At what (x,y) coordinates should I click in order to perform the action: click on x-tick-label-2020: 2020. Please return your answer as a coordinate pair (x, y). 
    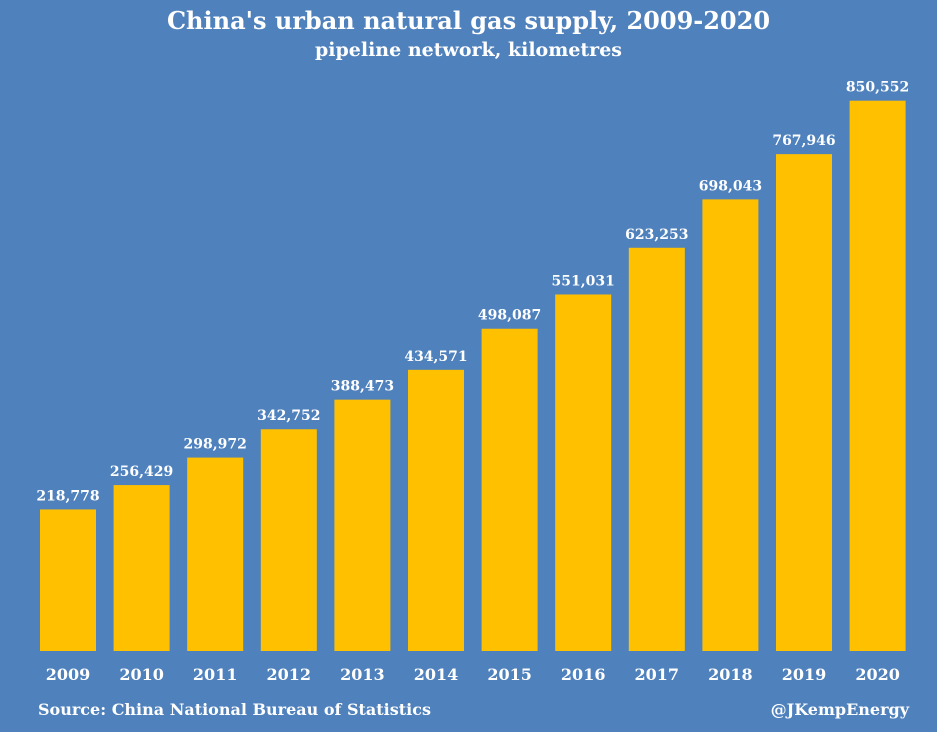
    Looking at the image, I should click on (877, 674).